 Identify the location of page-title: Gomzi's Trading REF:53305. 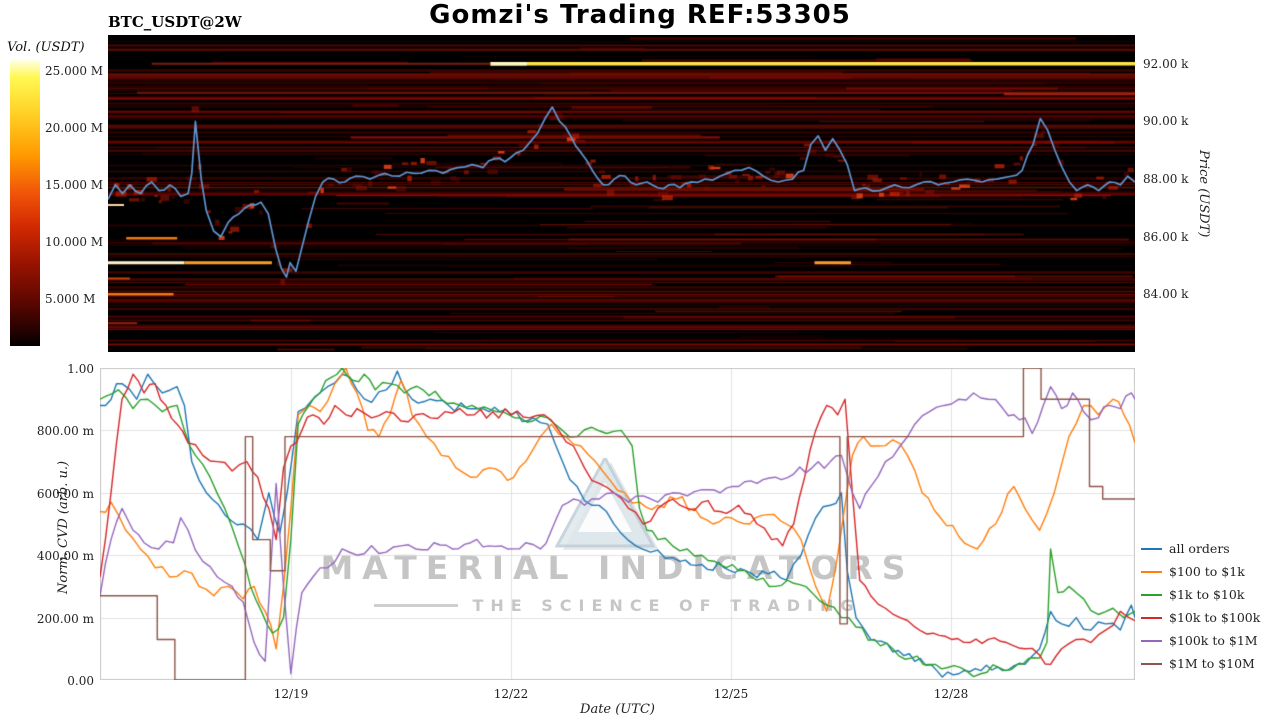
(640, 15).